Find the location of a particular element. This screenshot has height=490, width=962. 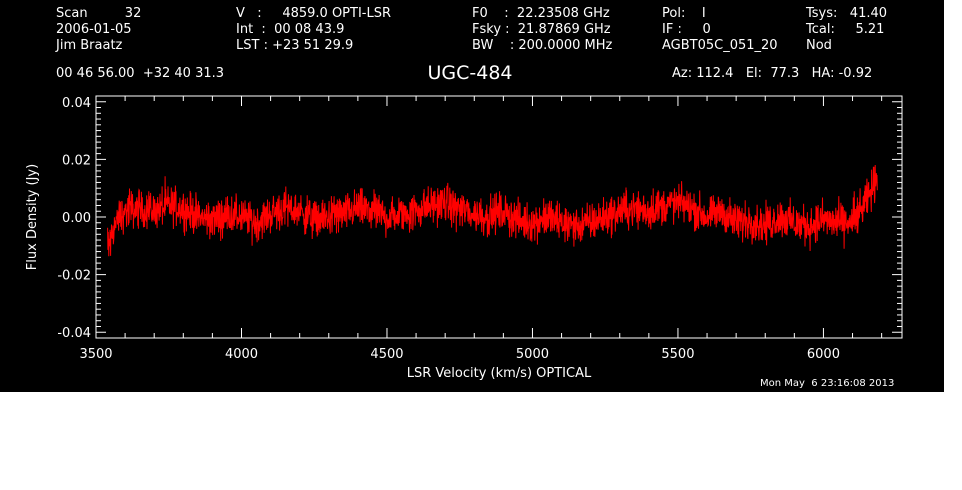

chart-title: UGC-484 is located at coordinates (470, 73).